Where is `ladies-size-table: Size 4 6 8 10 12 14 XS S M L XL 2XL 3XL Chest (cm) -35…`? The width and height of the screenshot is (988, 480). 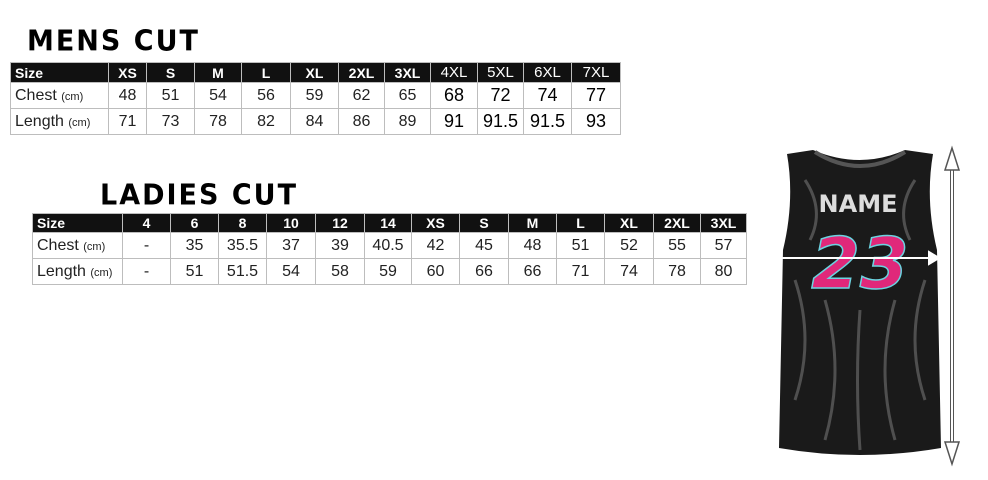 ladies-size-table: Size 4 6 8 10 12 14 XS S M L XL 2XL 3XL Chest (cm) -35… is located at coordinates (389, 249).